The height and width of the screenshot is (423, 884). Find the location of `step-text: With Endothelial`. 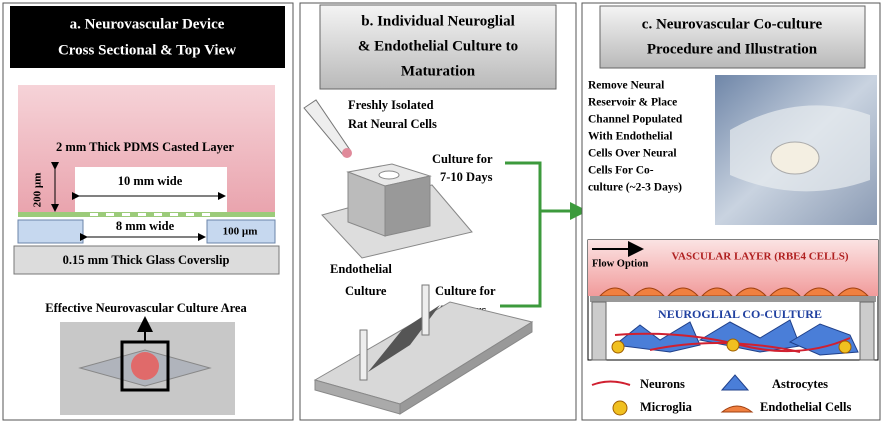

step-text: With Endothelial is located at coordinates (630, 137).